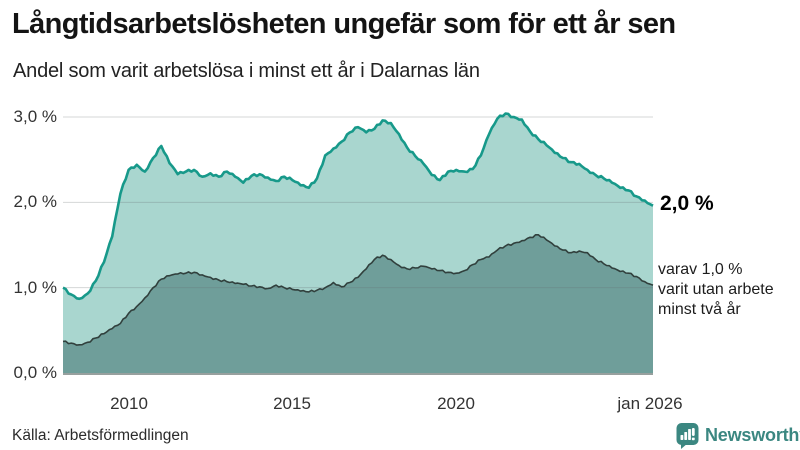 Image resolution: width=800 pixels, height=450 pixels. I want to click on y-axis-tick: 2,0 %, so click(35, 201).